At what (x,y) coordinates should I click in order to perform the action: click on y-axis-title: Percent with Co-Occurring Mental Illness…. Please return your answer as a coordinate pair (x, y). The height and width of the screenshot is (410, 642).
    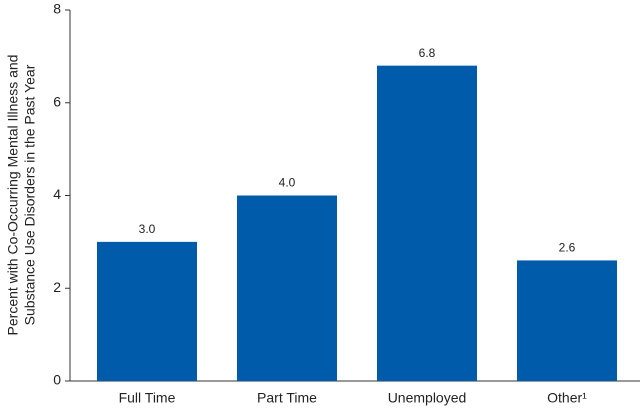
    Looking at the image, I should click on (21, 195).